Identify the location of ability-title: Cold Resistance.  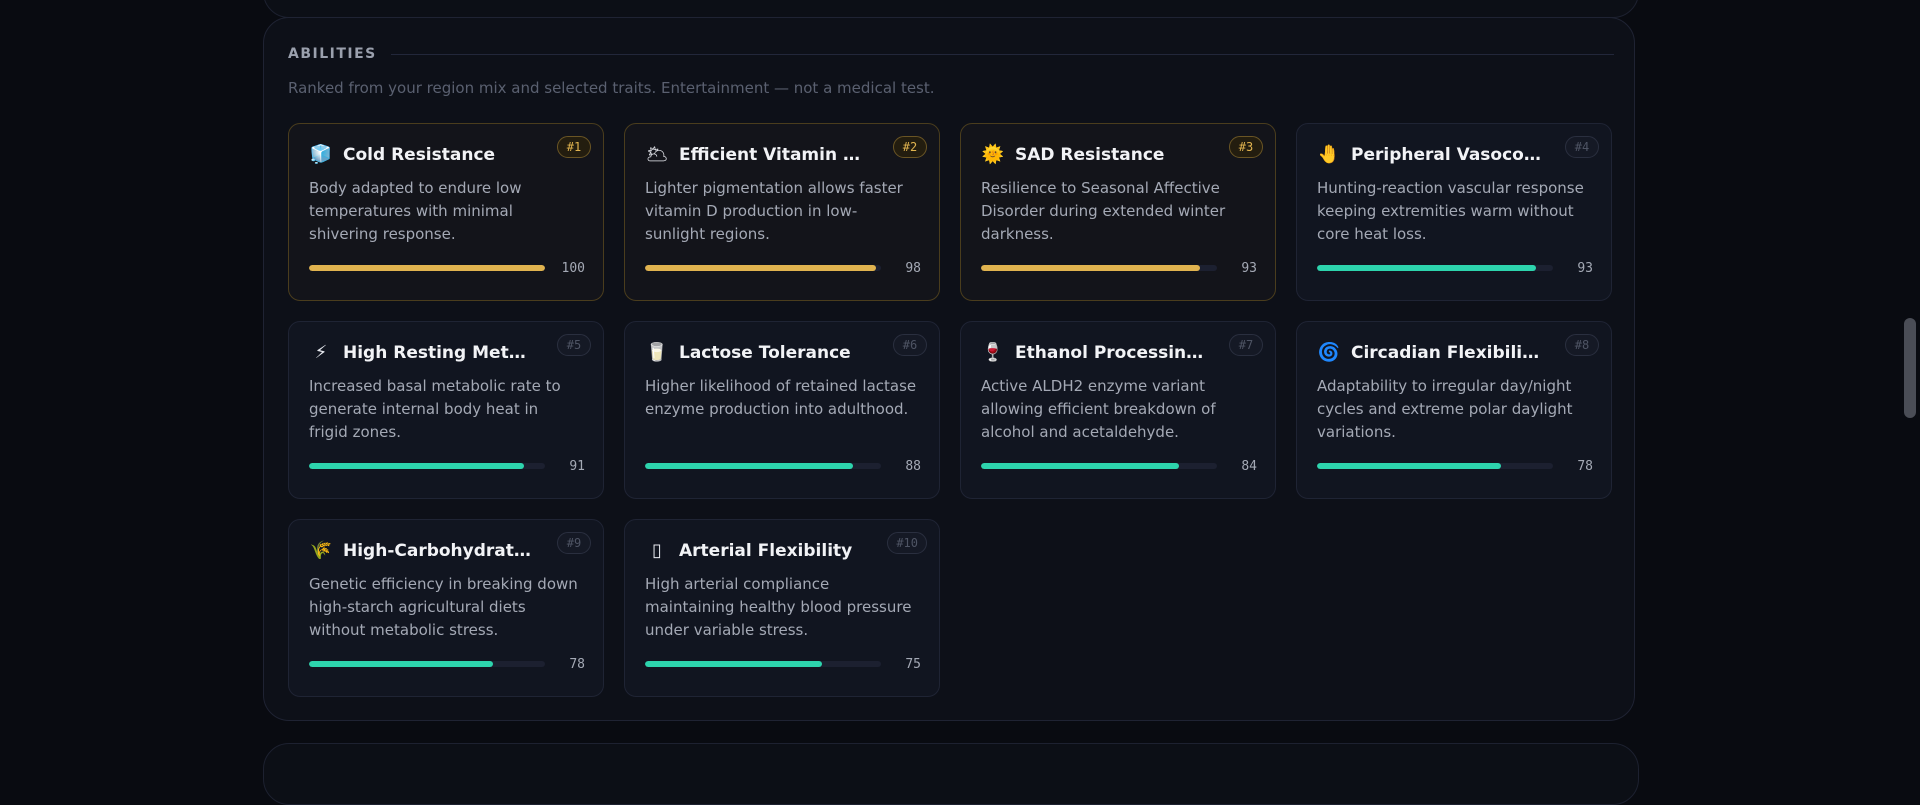
(419, 155).